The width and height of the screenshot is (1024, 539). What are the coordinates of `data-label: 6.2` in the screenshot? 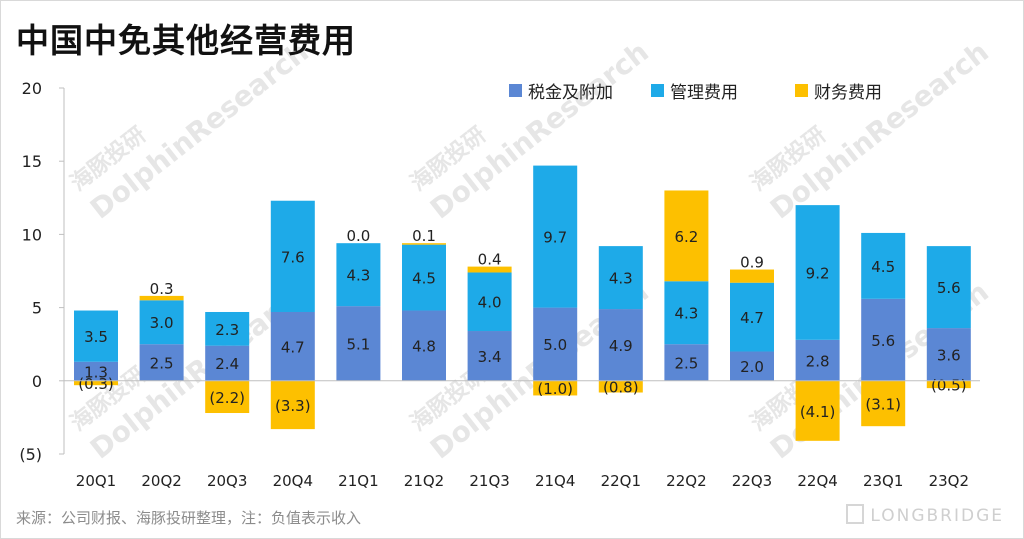 It's located at (686, 237).